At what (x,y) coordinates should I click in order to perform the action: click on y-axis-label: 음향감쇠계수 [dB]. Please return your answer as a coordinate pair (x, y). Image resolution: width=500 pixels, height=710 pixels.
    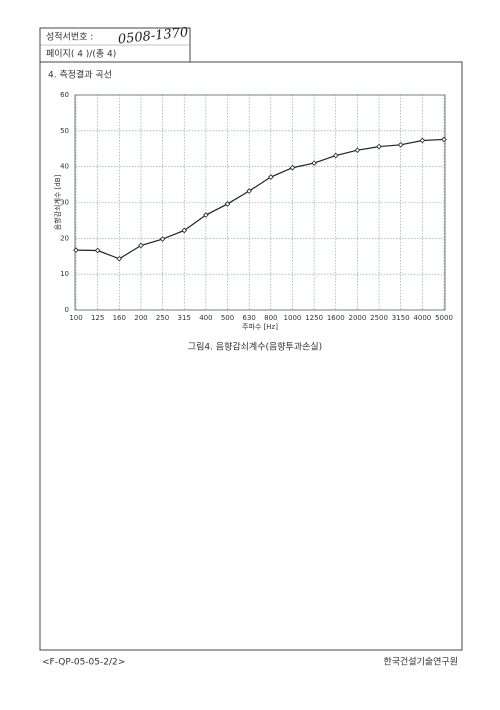
    Looking at the image, I should click on (57, 202).